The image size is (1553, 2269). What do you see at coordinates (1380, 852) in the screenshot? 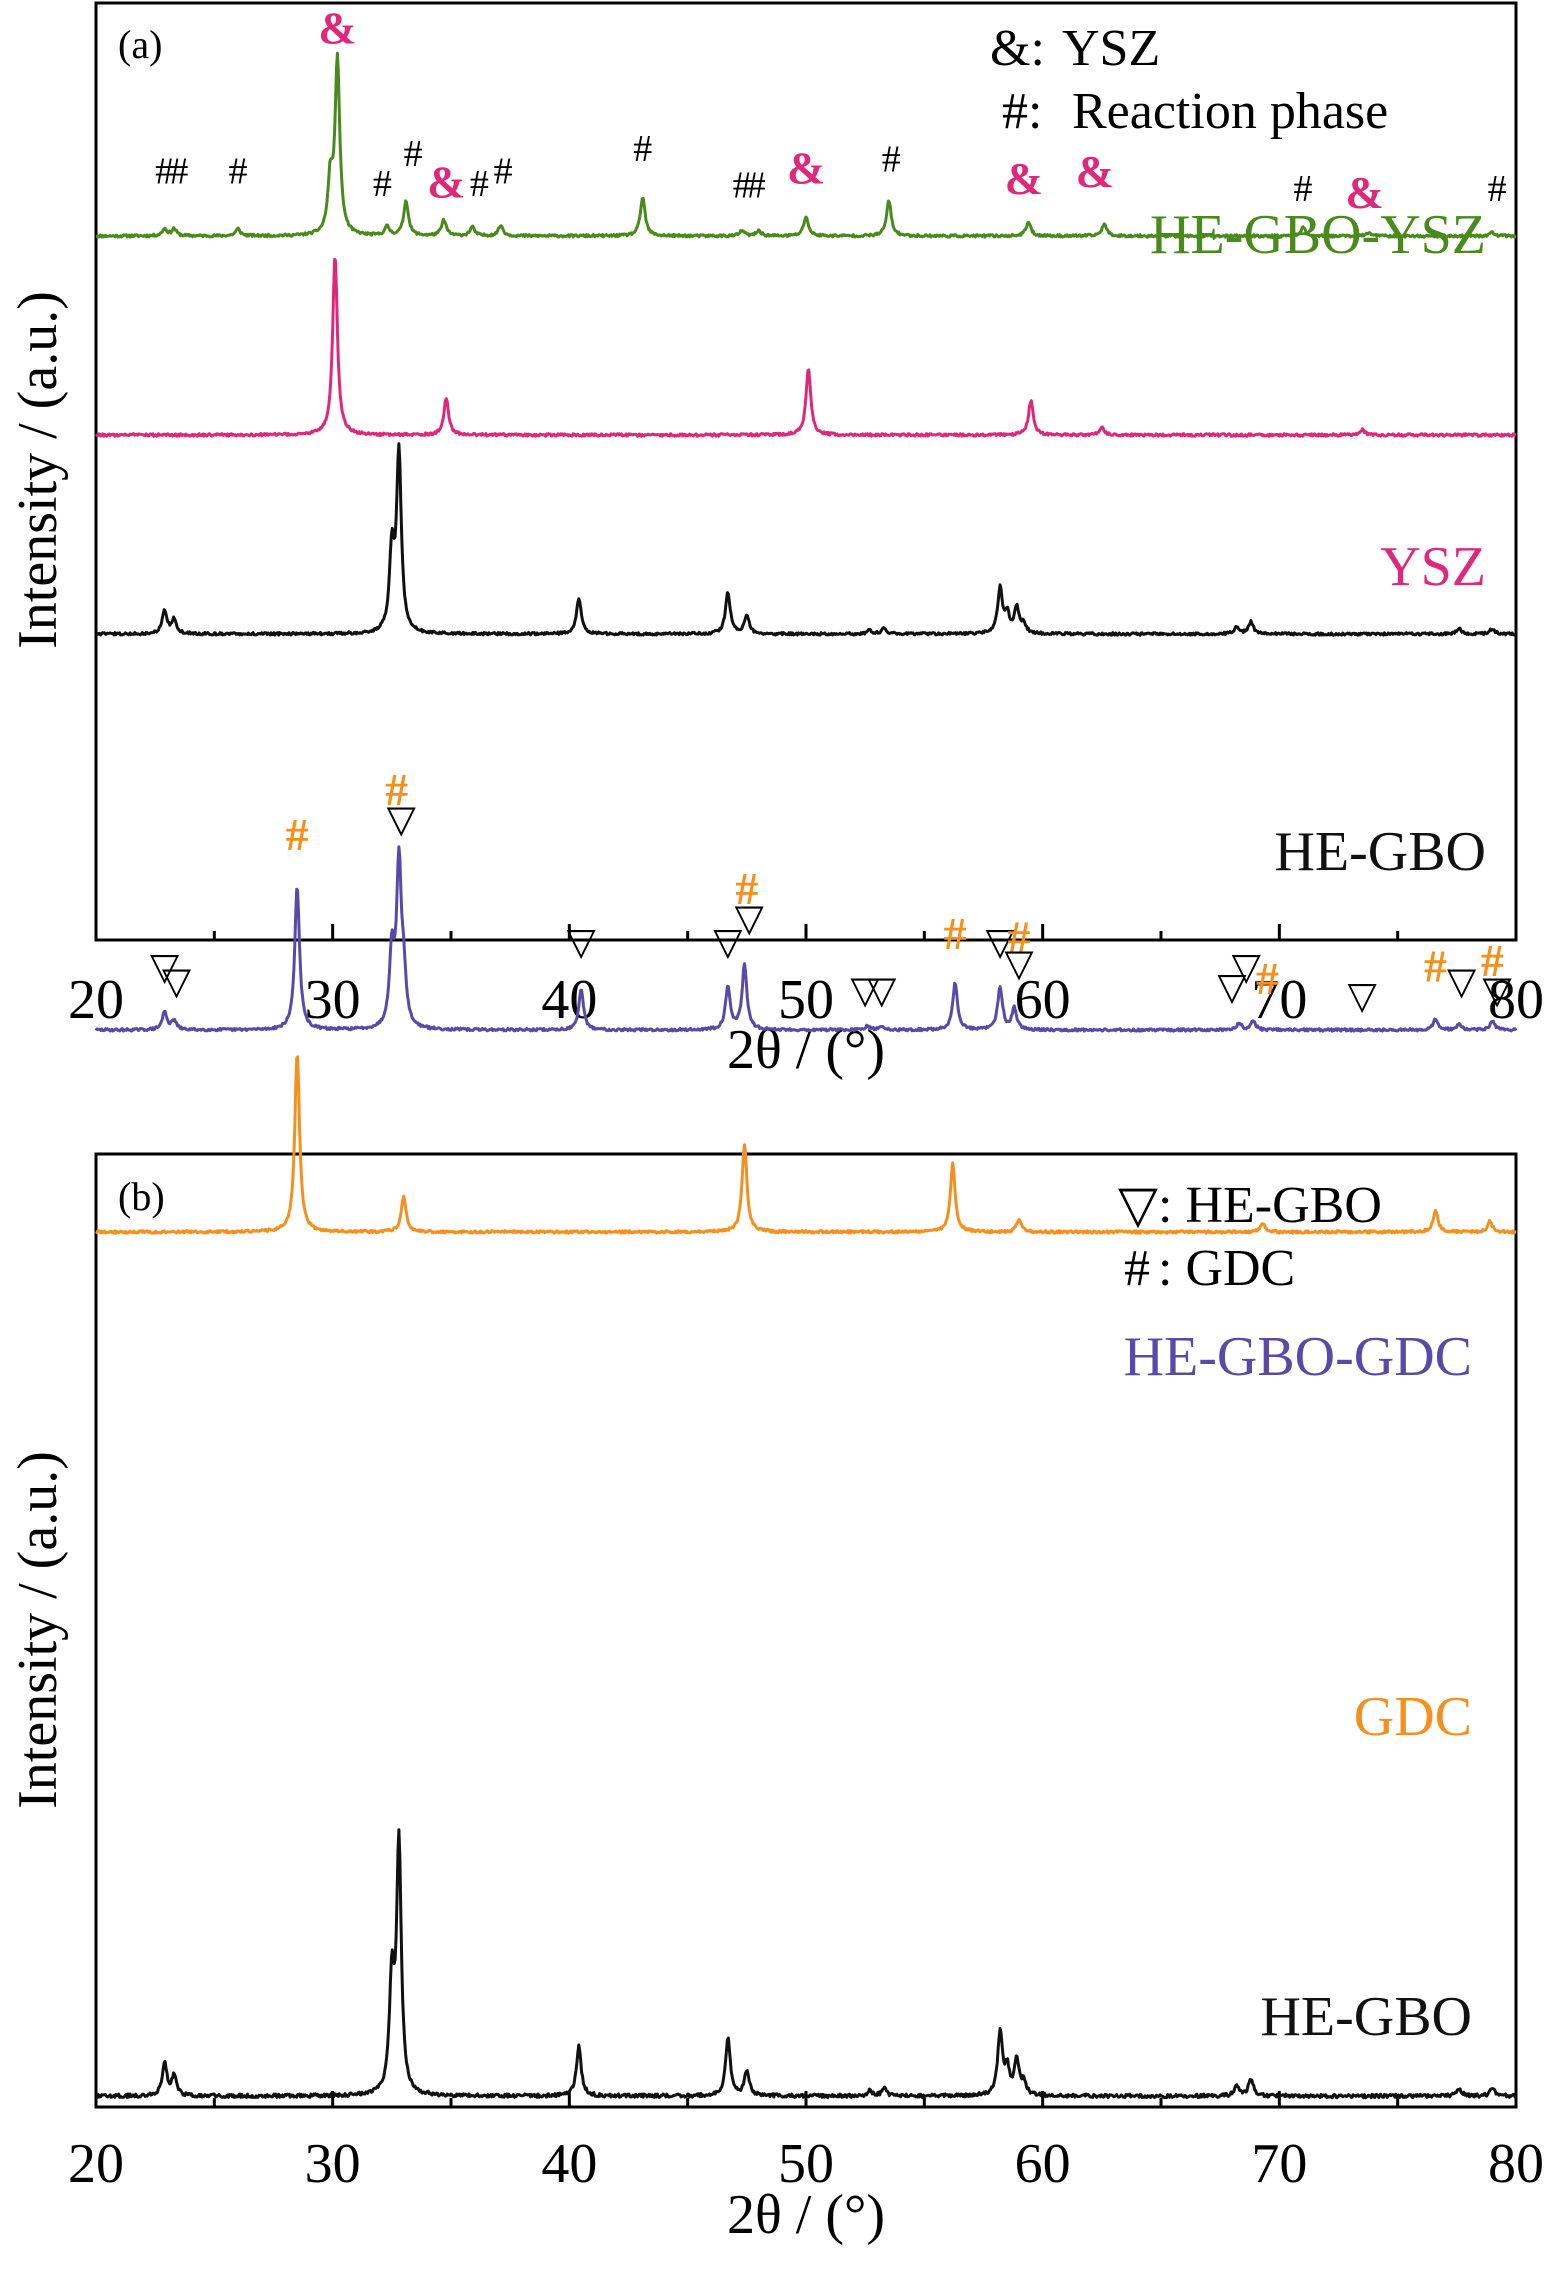
I see `panel-a-series-label-he-gbo: HE-GBO` at bounding box center [1380, 852].